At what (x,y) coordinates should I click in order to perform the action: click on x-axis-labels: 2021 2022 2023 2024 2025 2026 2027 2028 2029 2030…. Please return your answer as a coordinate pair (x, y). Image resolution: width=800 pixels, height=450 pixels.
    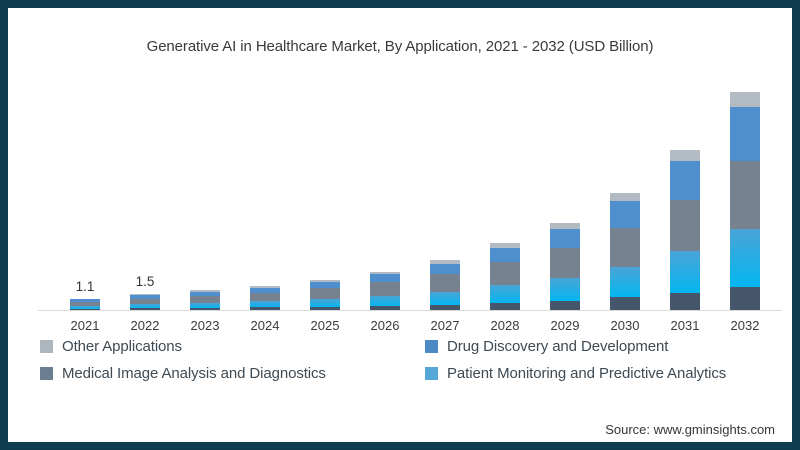
    Looking at the image, I should click on (415, 325).